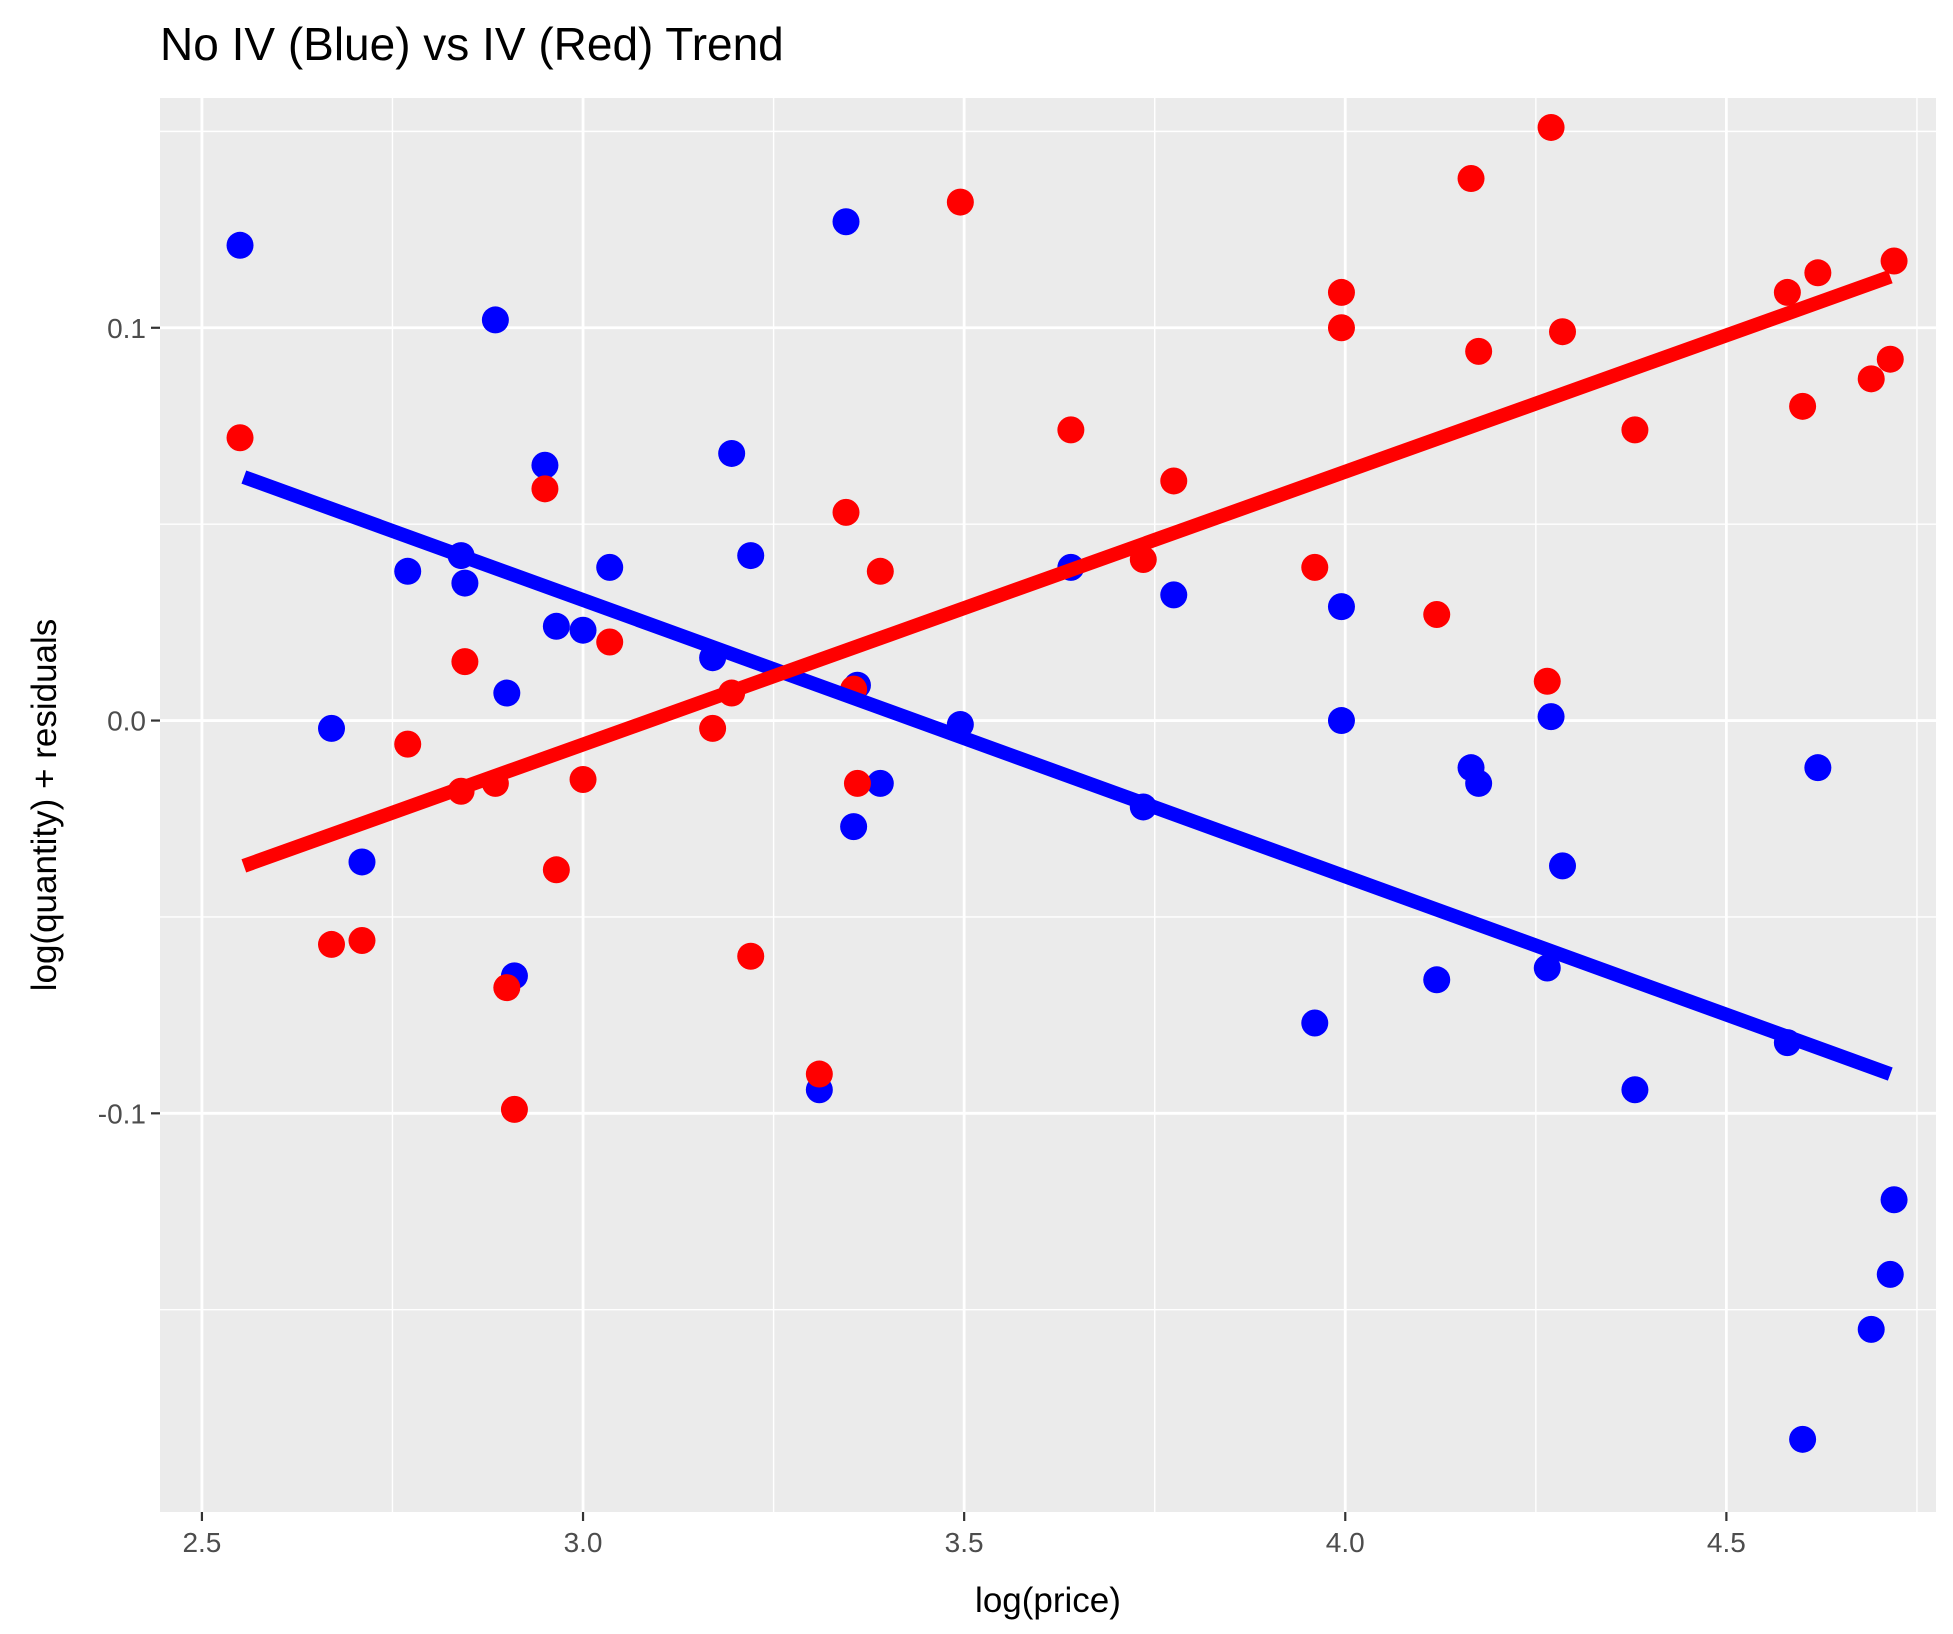 The height and width of the screenshot is (1634, 1953). What do you see at coordinates (126, 328) in the screenshot?
I see `y-tick-label: 0.1` at bounding box center [126, 328].